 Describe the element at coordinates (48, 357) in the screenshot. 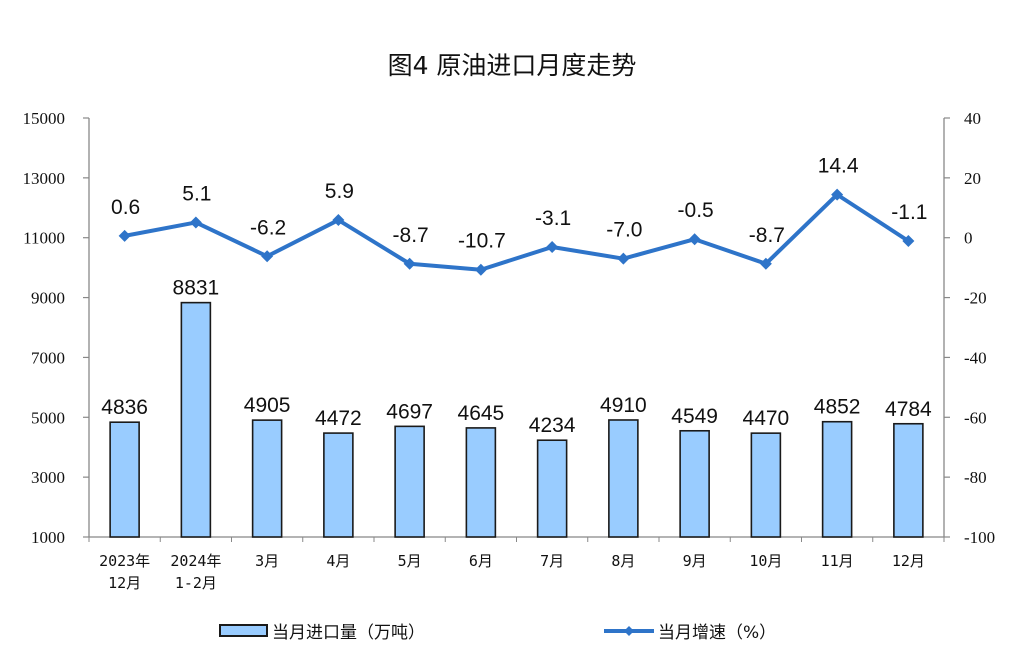

I see `left-tick-label: 7000` at that location.